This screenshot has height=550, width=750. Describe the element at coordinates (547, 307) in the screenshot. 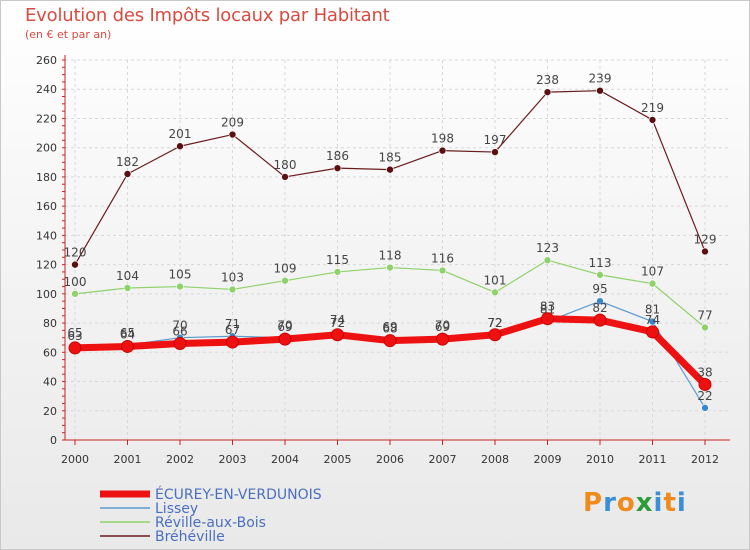

I see `data-label: 83` at that location.